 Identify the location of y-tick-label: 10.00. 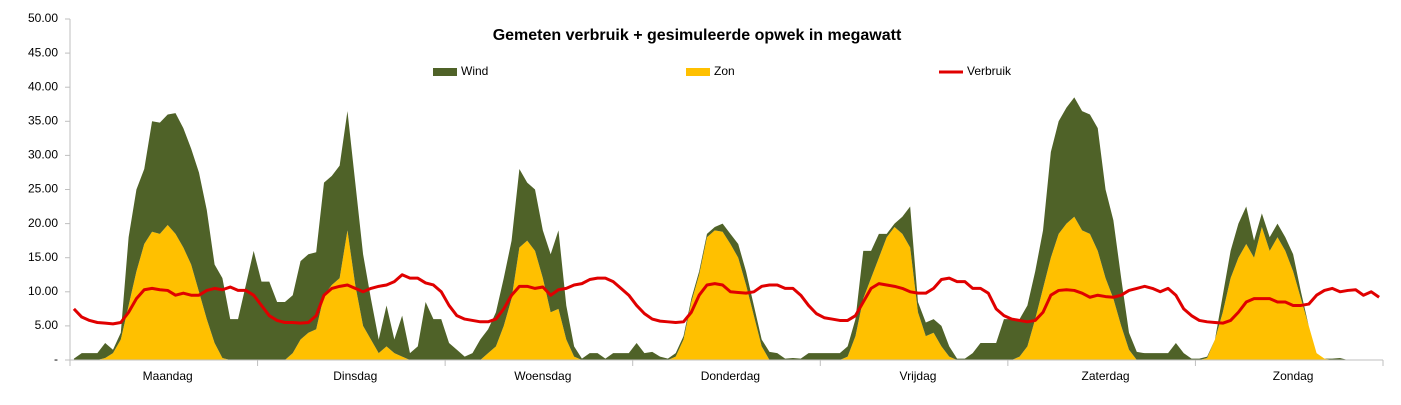
(43, 291).